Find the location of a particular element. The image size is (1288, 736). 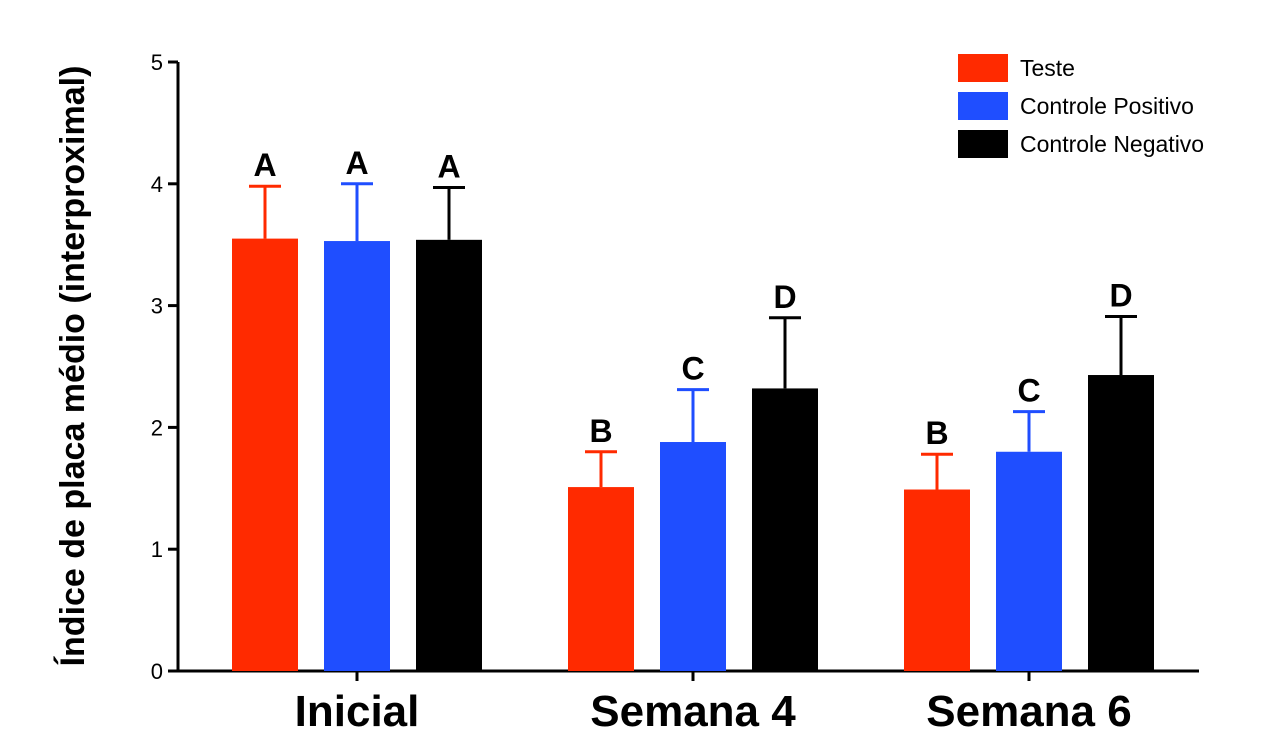

x-category-label: Inicial is located at coordinates (357, 711).